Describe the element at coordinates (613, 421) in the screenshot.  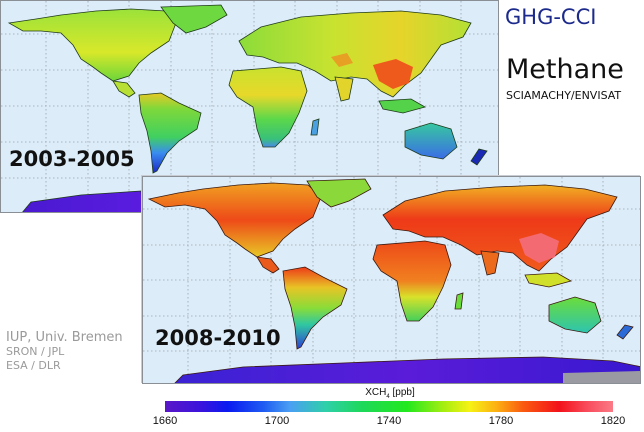
I see `colorbar-tick: 1820` at that location.